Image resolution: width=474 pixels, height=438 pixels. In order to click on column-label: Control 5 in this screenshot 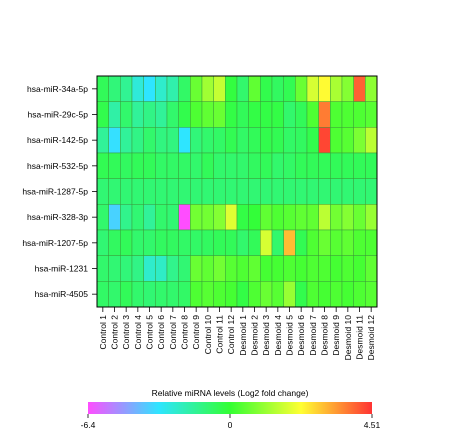, I will do `click(150, 332)`.